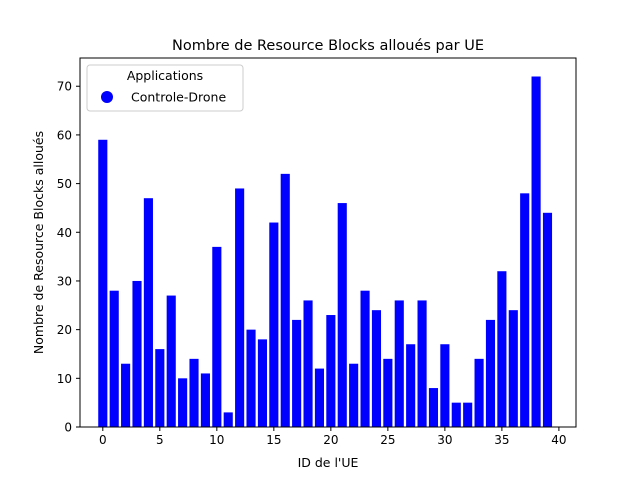 The height and width of the screenshot is (480, 640). I want to click on legend: Applications Controle-Drone, so click(165, 88).